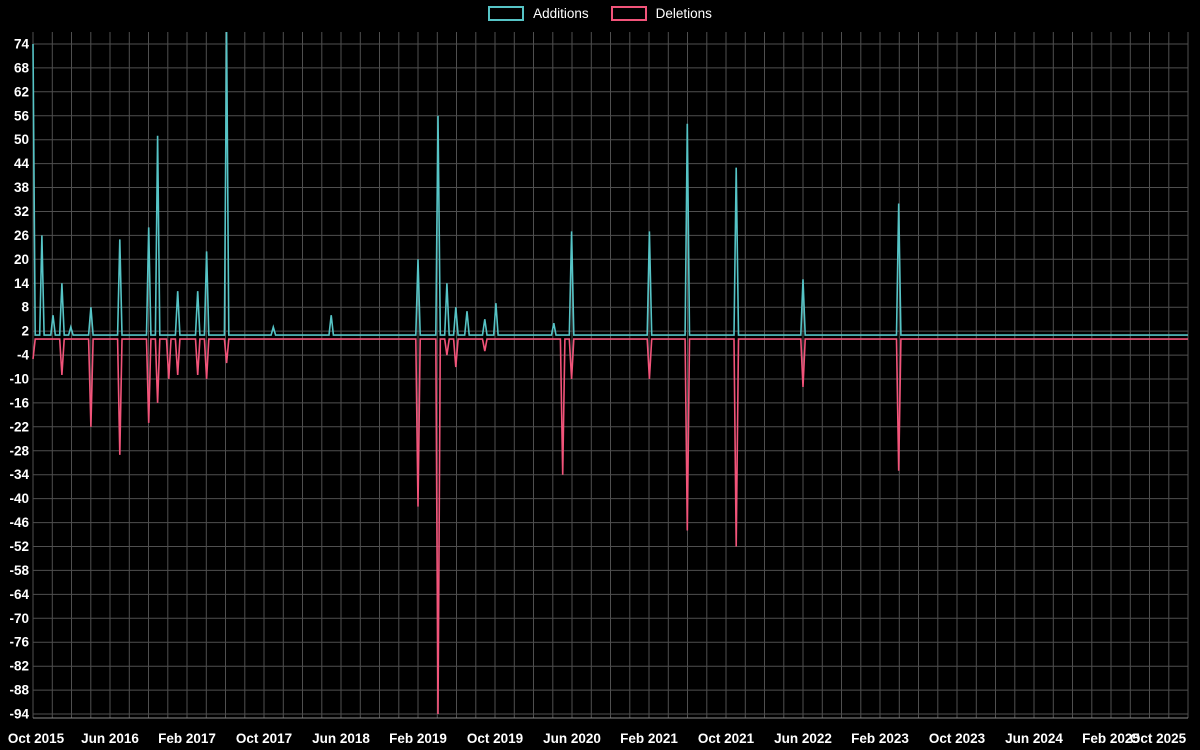 This screenshot has height=750, width=1200. What do you see at coordinates (22, 187) in the screenshot?
I see `y-tick-label: 38` at bounding box center [22, 187].